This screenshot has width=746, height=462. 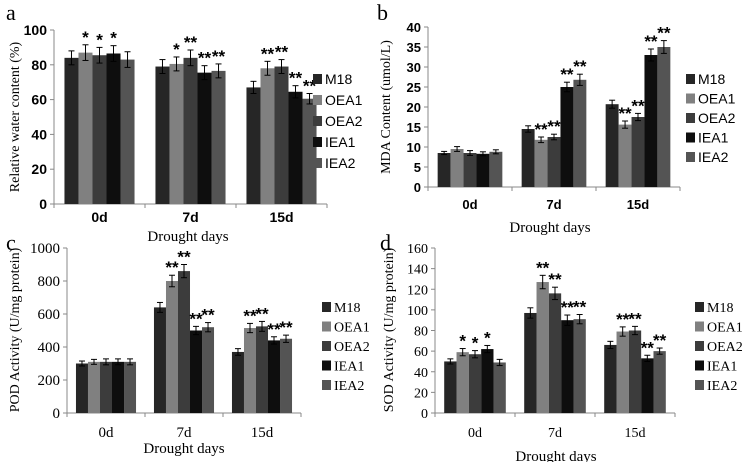 What do you see at coordinates (417, 249) in the screenshot?
I see `y-tick-label: 160` at bounding box center [417, 249].